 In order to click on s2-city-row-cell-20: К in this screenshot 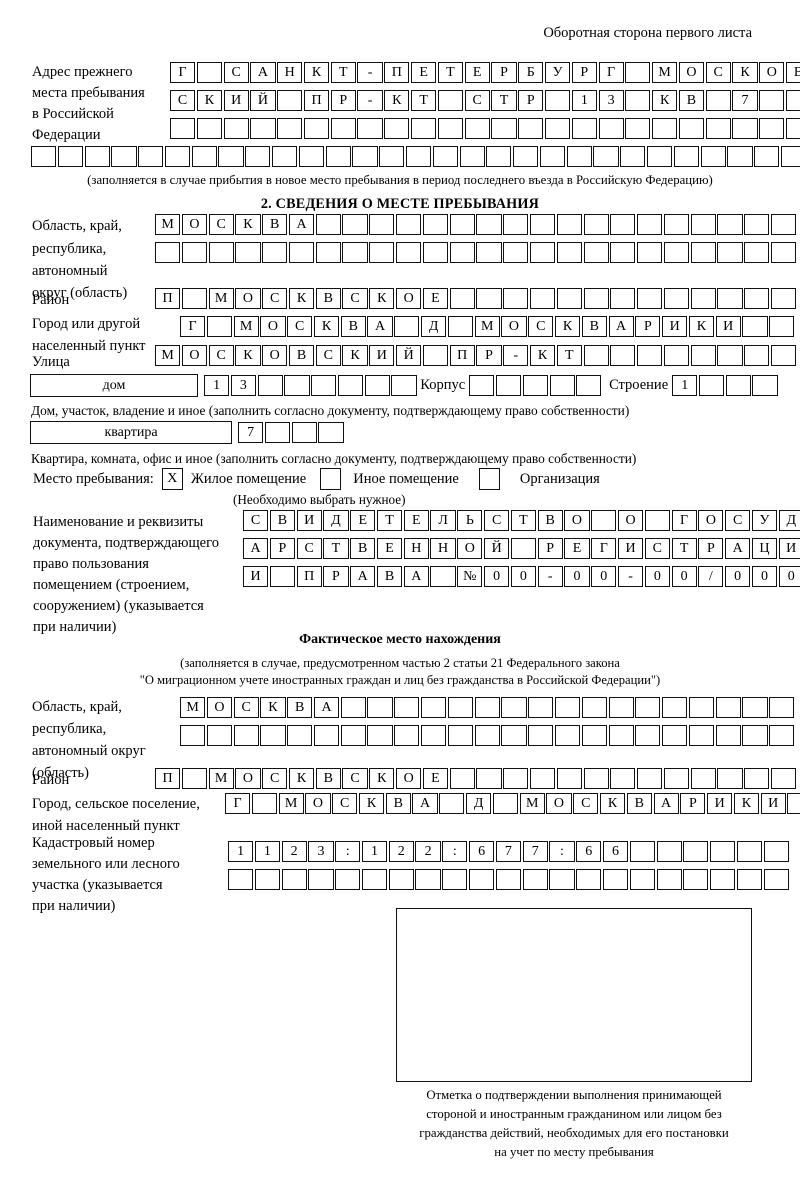, I will do `click(701, 326)`.